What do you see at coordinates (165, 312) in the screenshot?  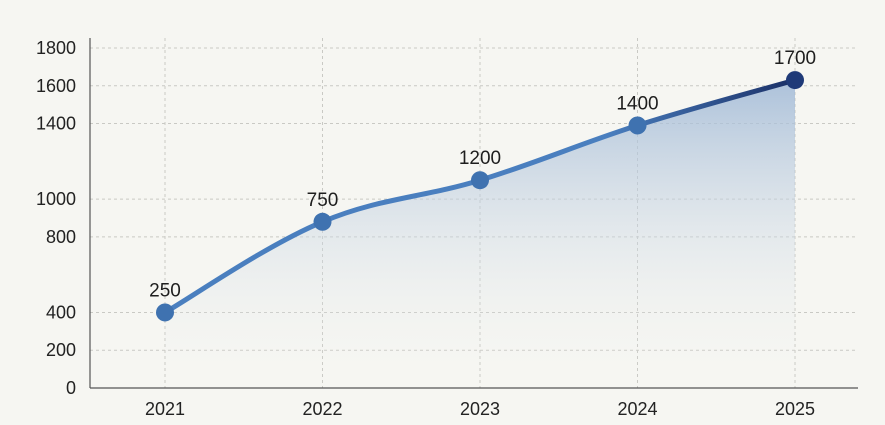 I see `data-point-2021` at bounding box center [165, 312].